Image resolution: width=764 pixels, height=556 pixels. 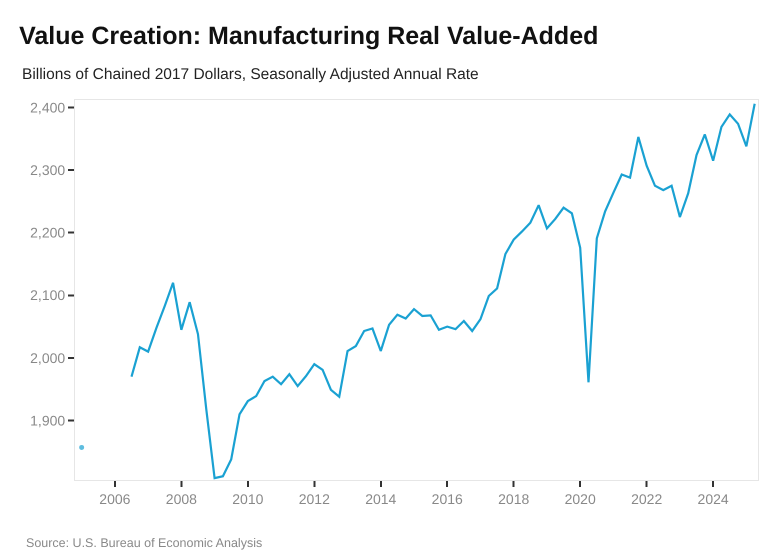 What do you see at coordinates (48, 358) in the screenshot?
I see `y-tick-label: 2,000` at bounding box center [48, 358].